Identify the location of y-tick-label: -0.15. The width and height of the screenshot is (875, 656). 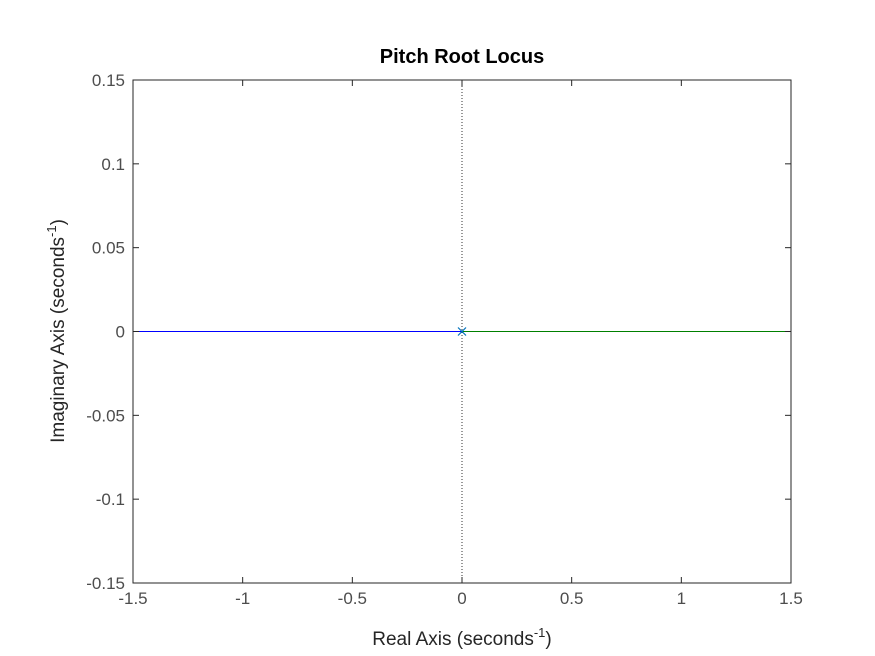
(105, 583).